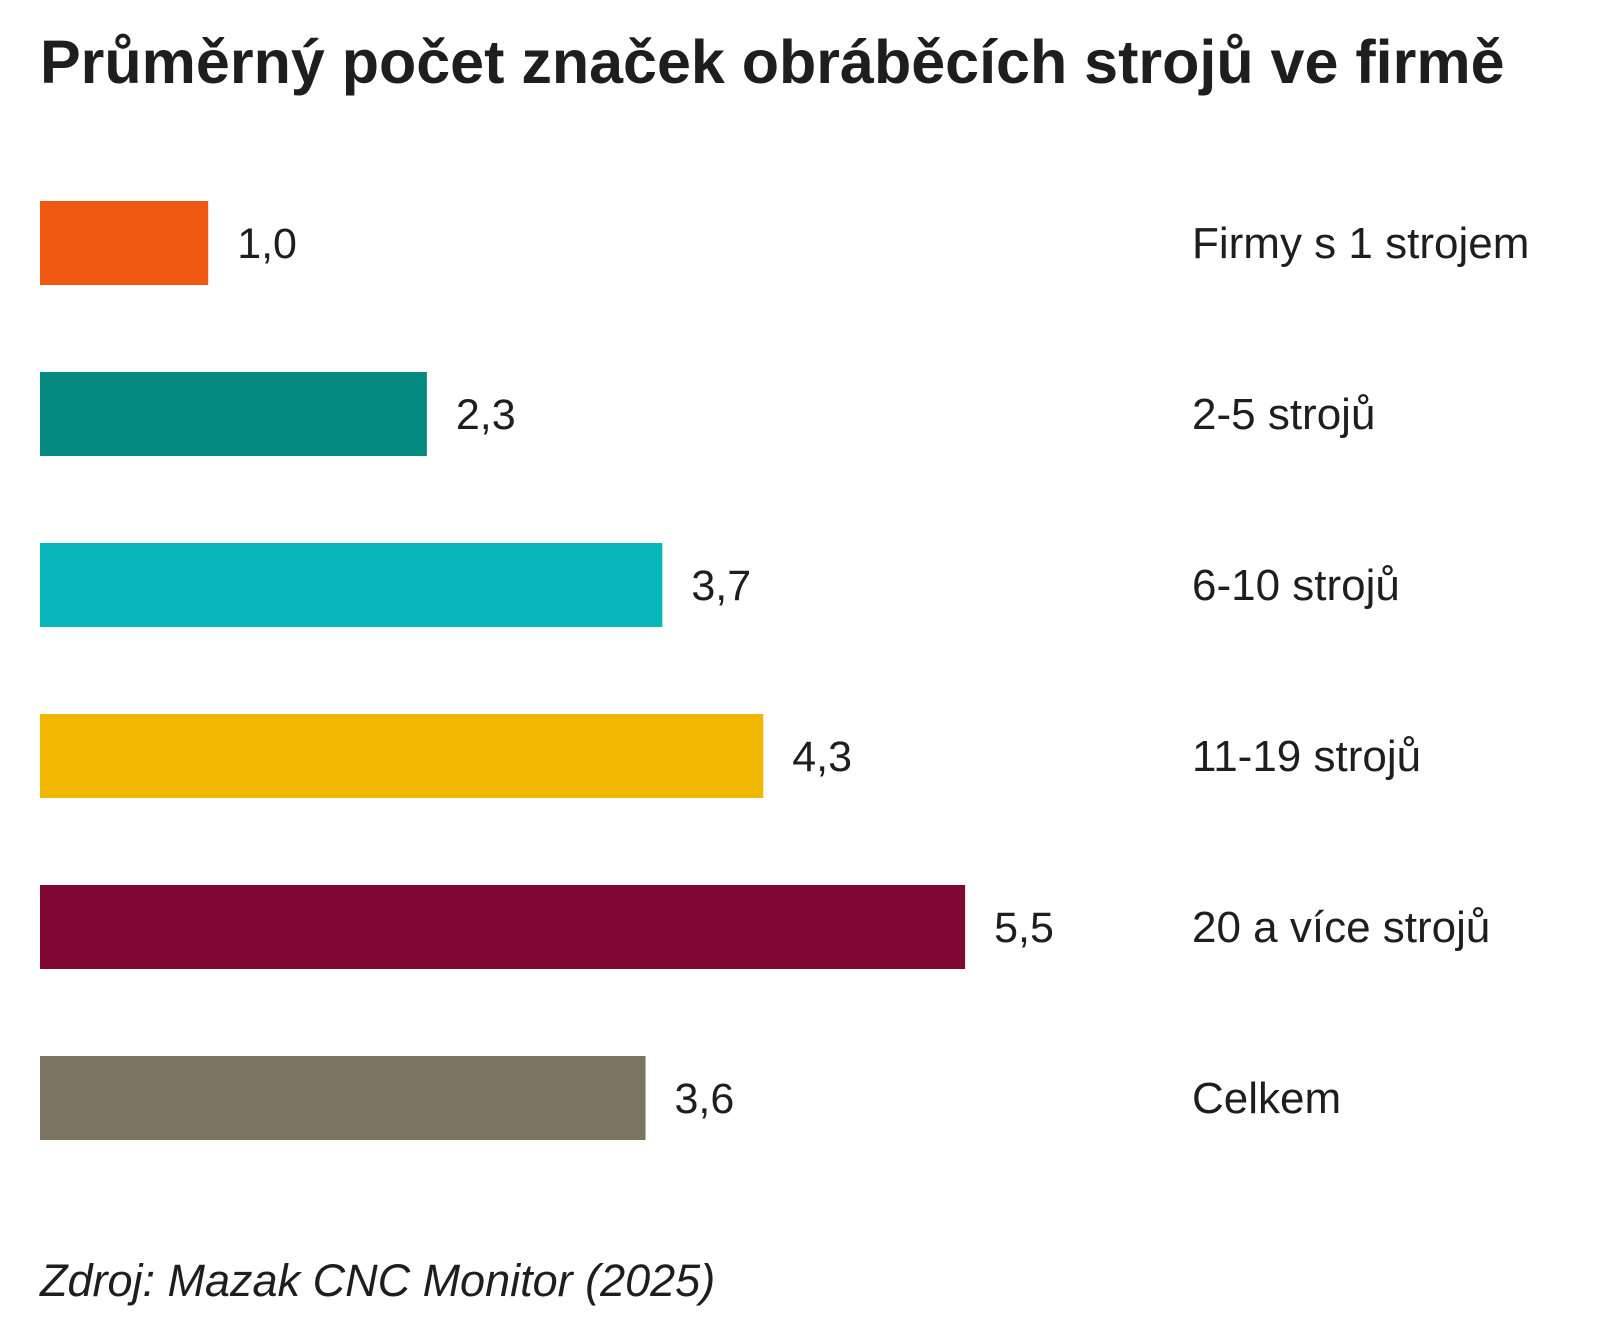  I want to click on data-label: 4,3, so click(822, 757).